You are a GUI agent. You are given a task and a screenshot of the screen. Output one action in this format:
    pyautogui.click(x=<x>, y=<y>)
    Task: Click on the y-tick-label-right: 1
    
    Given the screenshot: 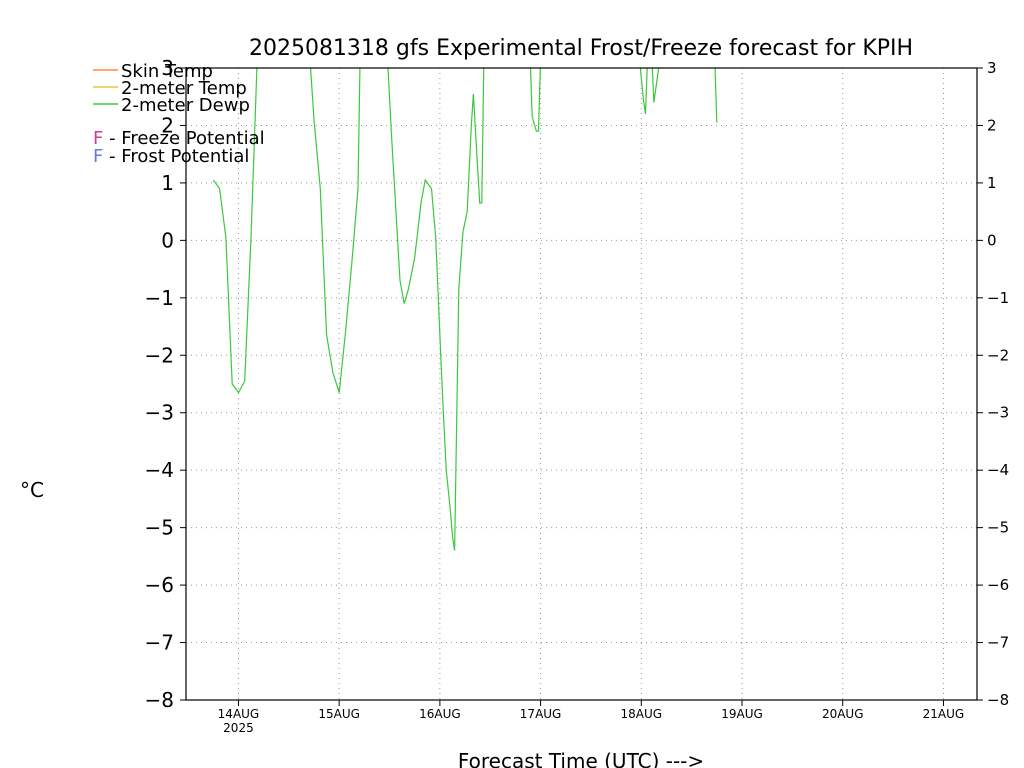 What is the action you would take?
    pyautogui.click(x=992, y=183)
    